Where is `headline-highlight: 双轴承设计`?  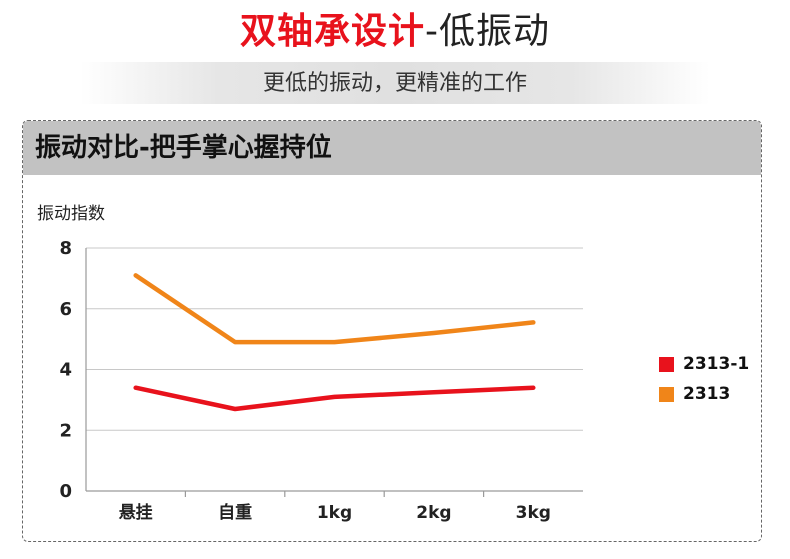
headline-highlight: 双轴承设计 is located at coordinates (332, 31).